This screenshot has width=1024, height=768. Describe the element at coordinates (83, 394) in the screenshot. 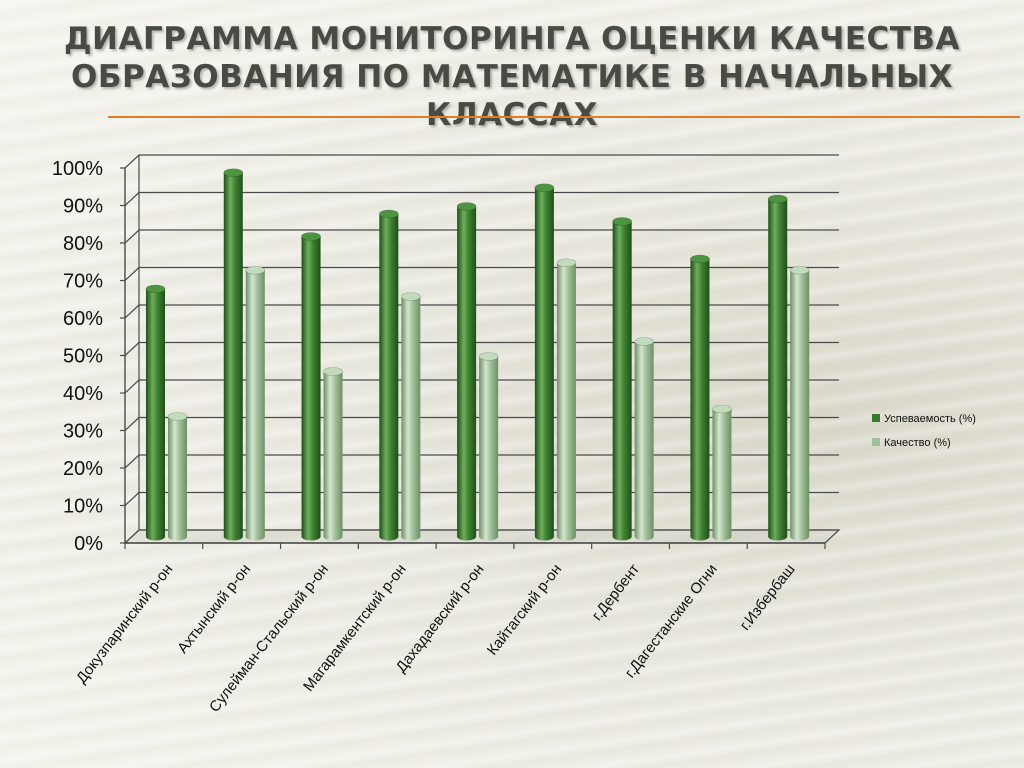

I see `y-tick-label: 40%` at that location.